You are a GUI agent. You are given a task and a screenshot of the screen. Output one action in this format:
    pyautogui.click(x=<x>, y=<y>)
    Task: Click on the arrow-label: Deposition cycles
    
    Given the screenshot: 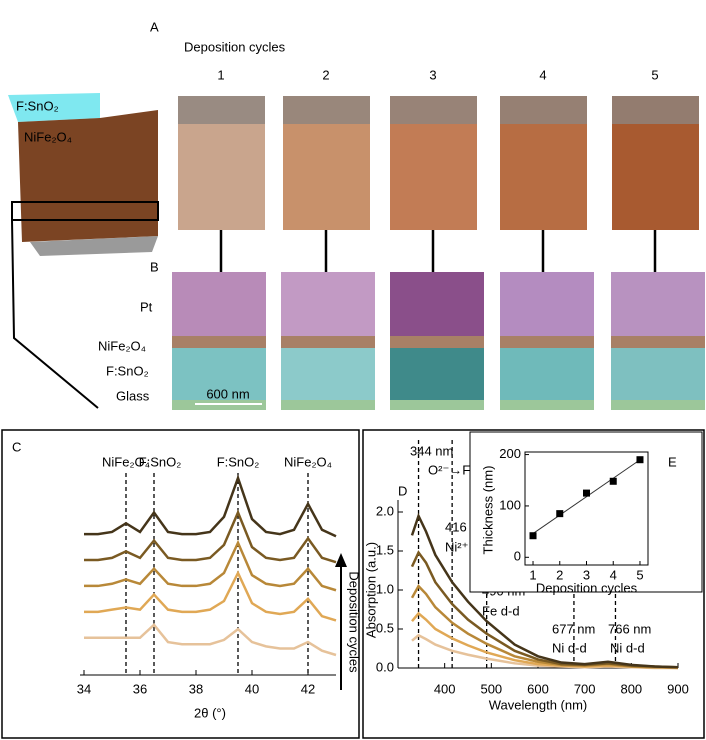 What is the action you would take?
    pyautogui.click(x=354, y=622)
    